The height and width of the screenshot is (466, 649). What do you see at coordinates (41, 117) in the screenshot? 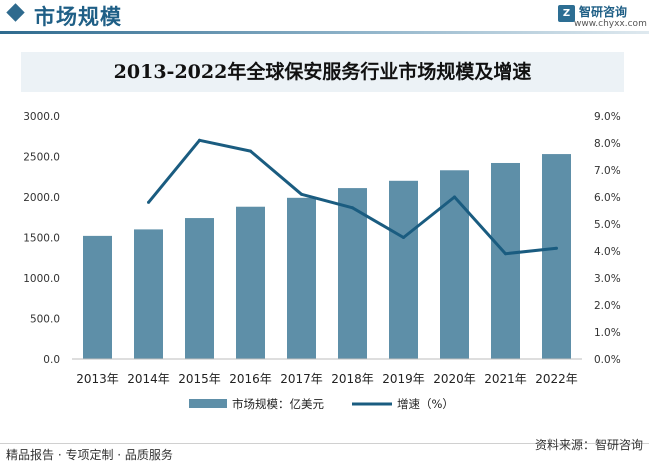
I see `y-left-tick-label: 3000.0` at bounding box center [41, 117].